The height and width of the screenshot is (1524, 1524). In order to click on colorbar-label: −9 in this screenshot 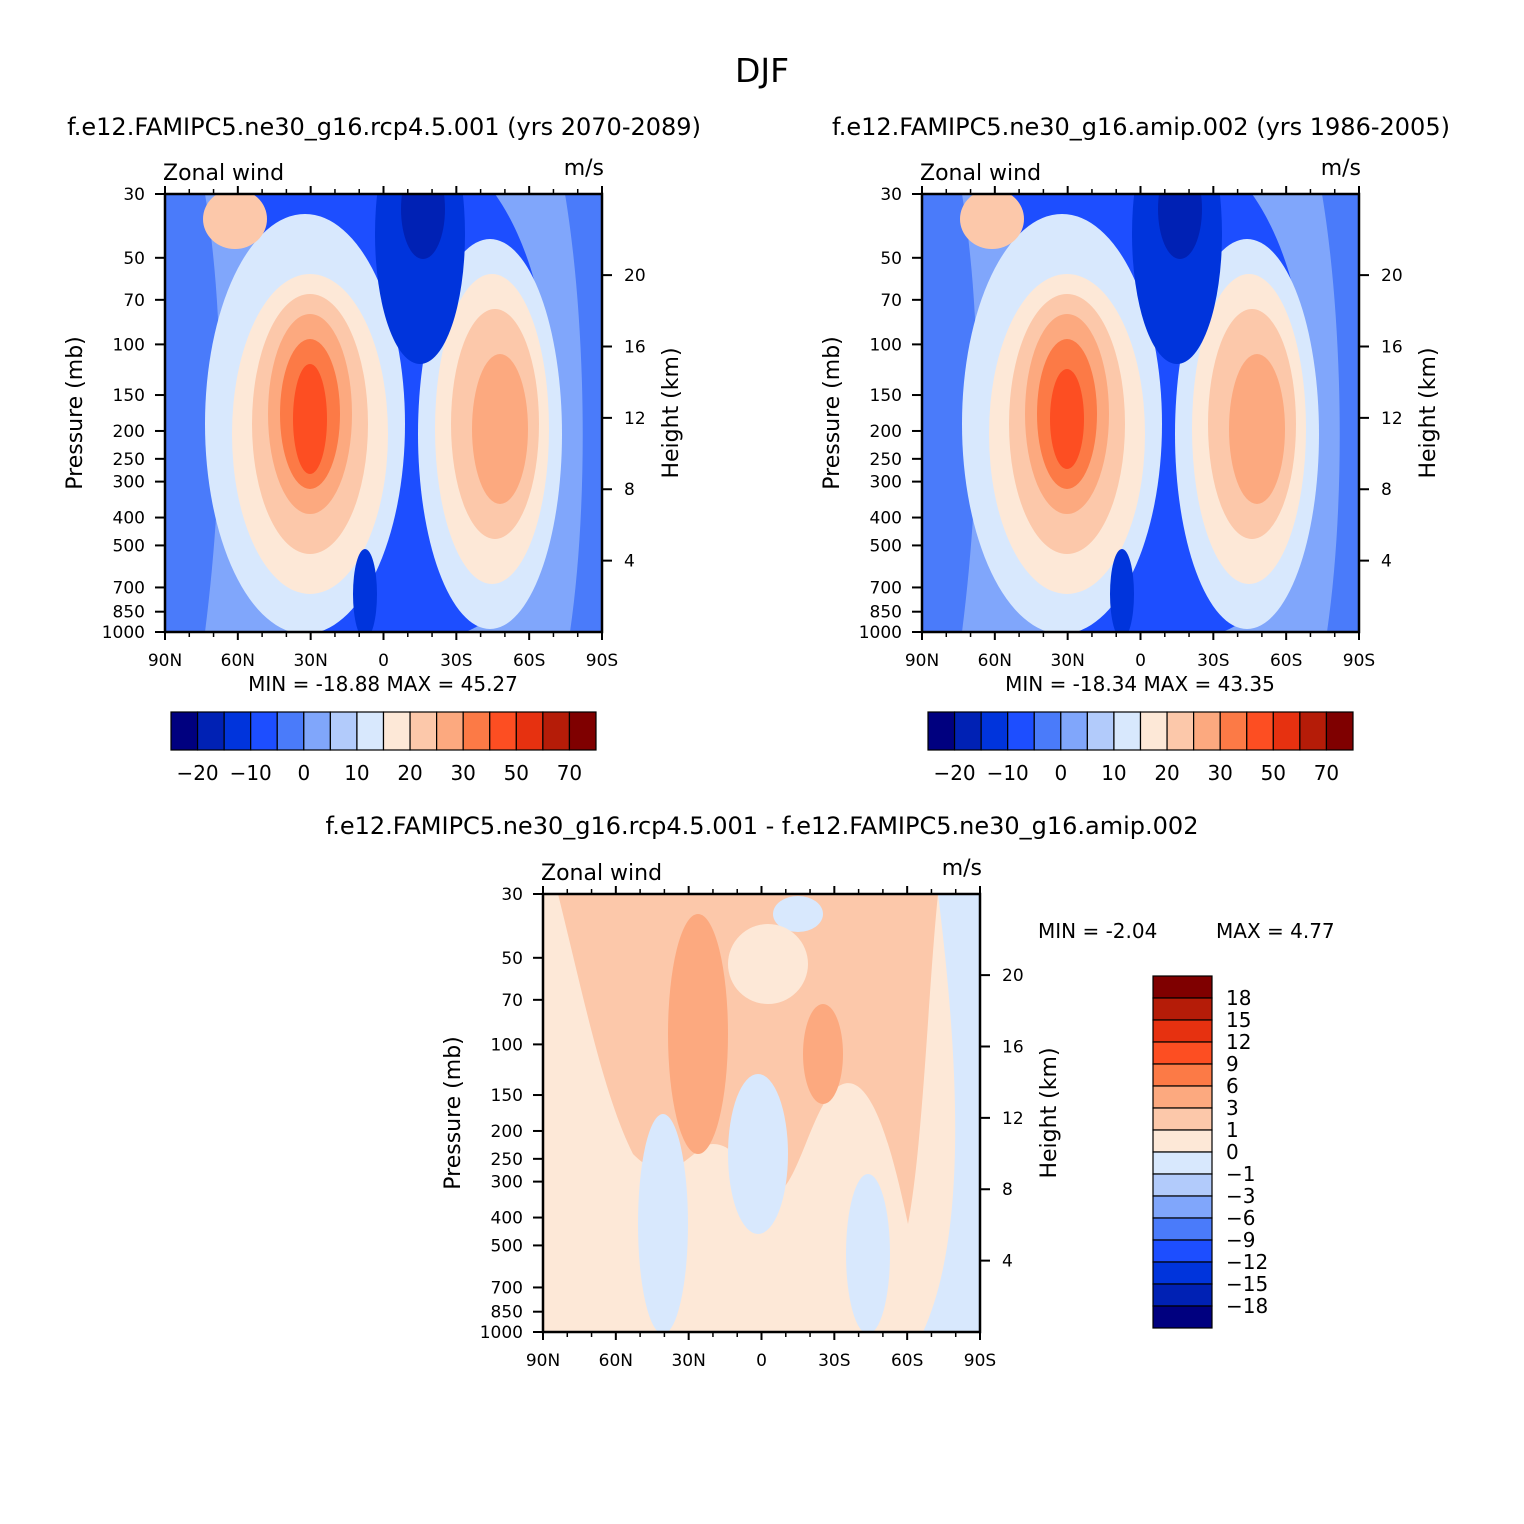, I will do `click(1240, 1240)`.